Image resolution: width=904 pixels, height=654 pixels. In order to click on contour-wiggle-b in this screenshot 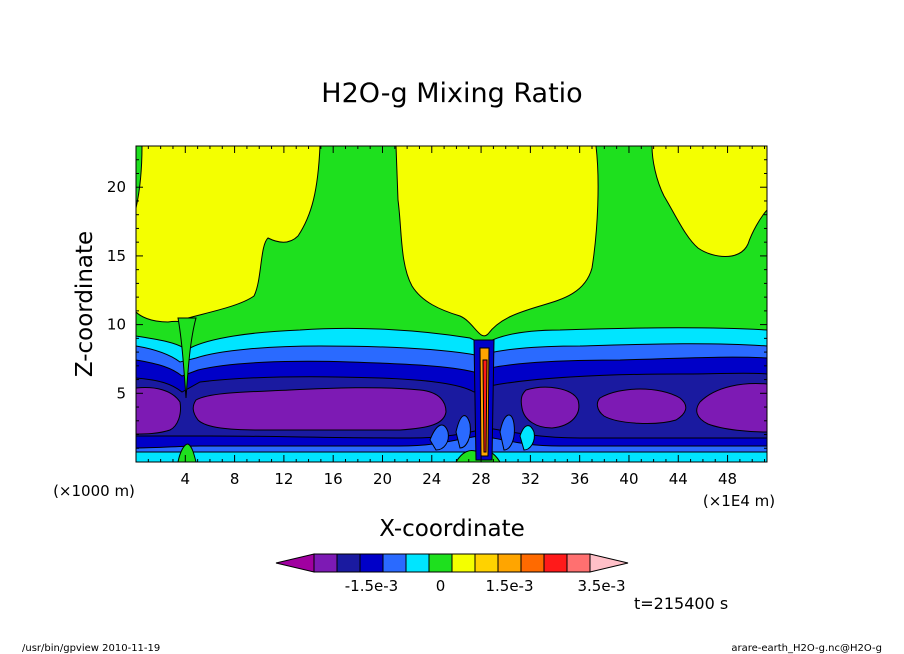, I will do `click(463, 432)`.